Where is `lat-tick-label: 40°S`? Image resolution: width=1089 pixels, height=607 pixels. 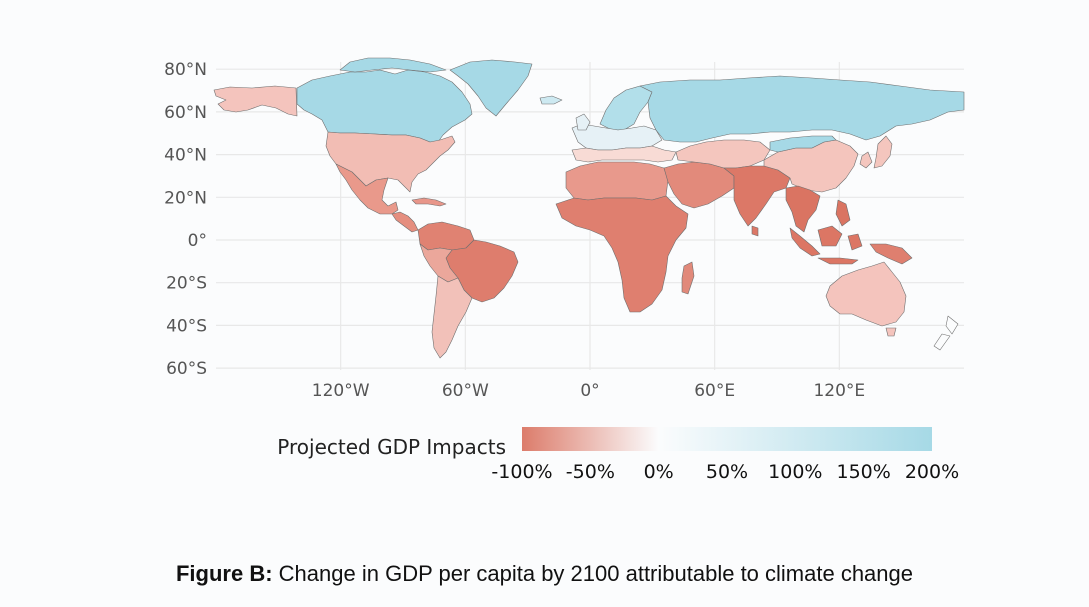 lat-tick-label: 40°S is located at coordinates (186, 326).